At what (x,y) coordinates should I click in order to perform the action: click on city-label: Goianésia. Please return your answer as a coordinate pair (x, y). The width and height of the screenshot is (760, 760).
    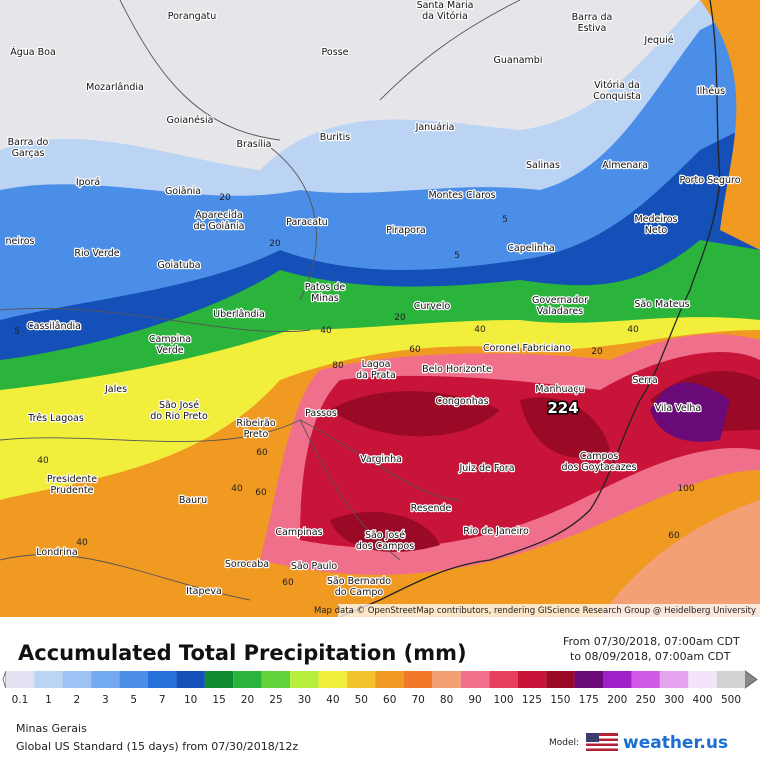
    Looking at the image, I should click on (190, 120).